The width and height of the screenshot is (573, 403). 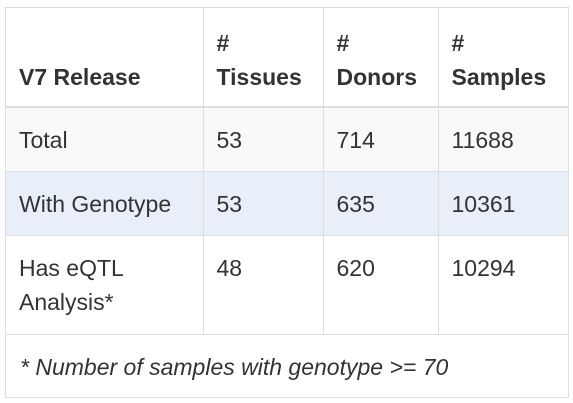 I want to click on header-samples: # Samples, so click(x=502, y=58).